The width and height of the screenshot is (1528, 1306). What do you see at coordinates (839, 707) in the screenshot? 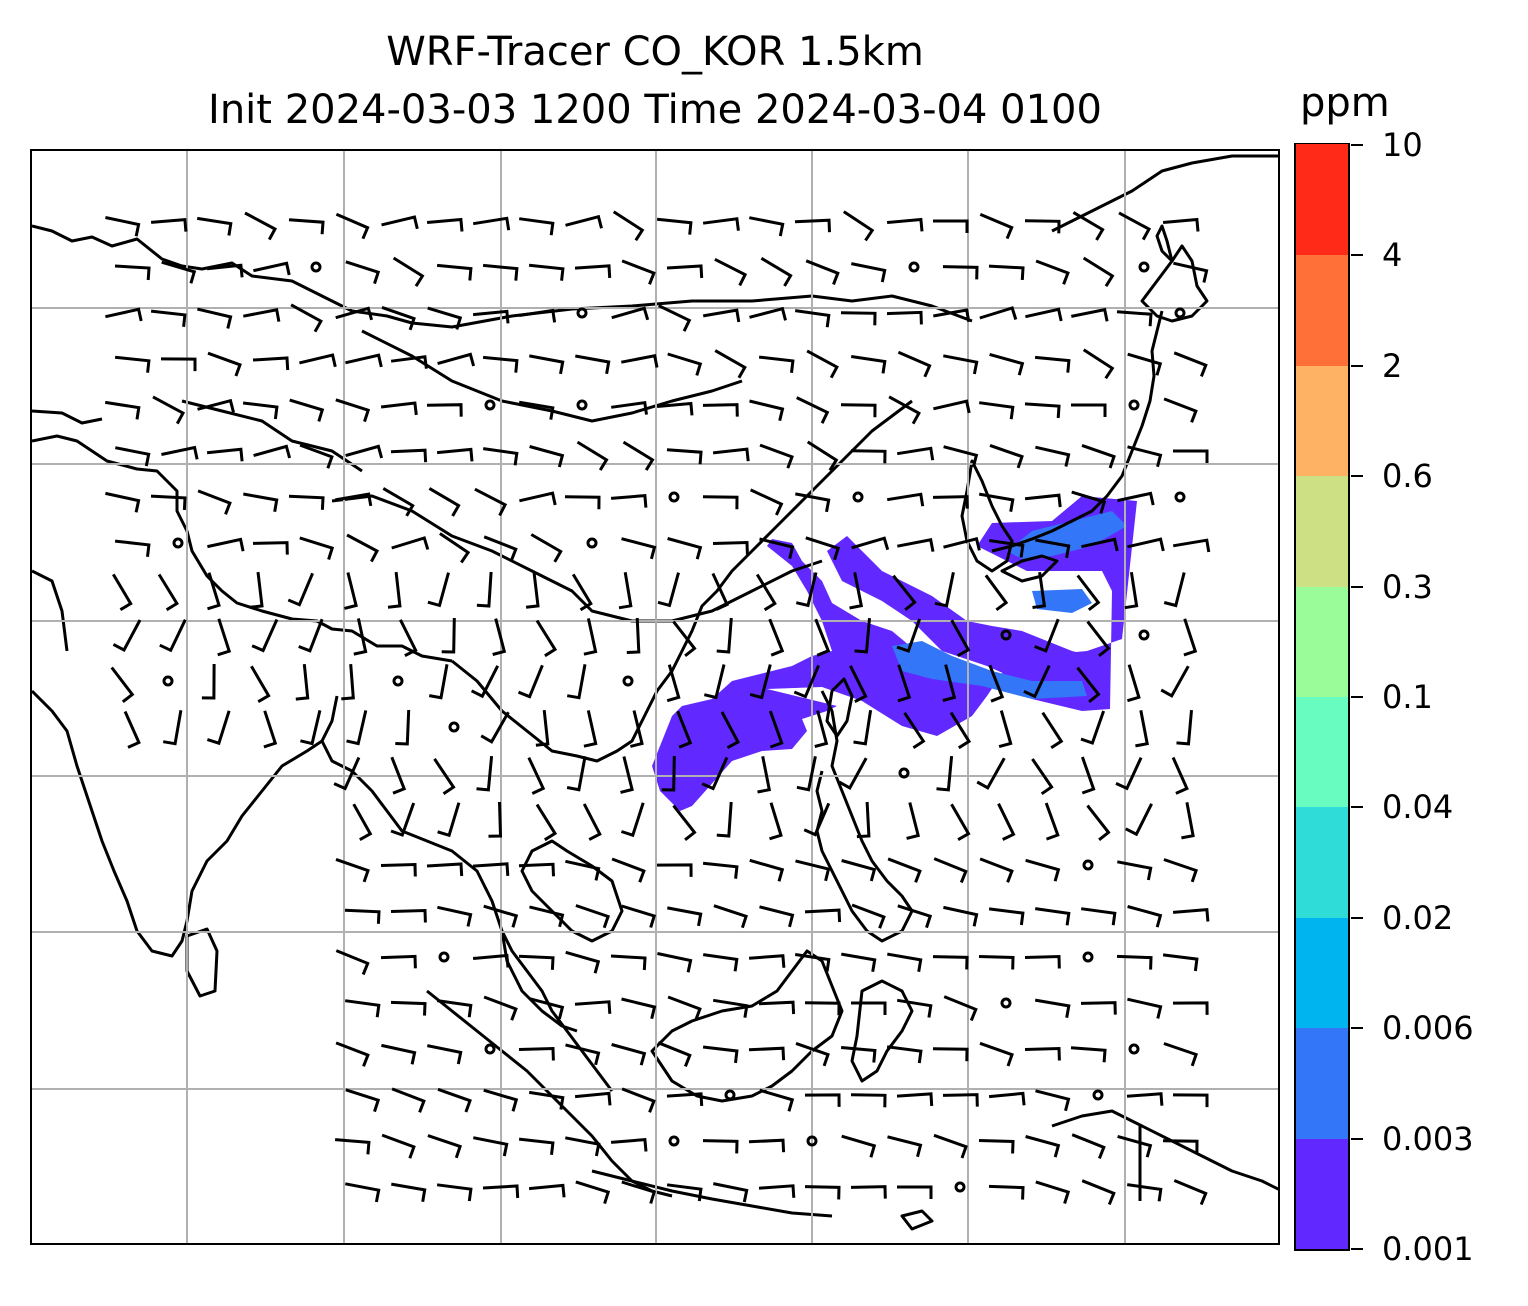
I see `coastline-taiwan` at bounding box center [839, 707].